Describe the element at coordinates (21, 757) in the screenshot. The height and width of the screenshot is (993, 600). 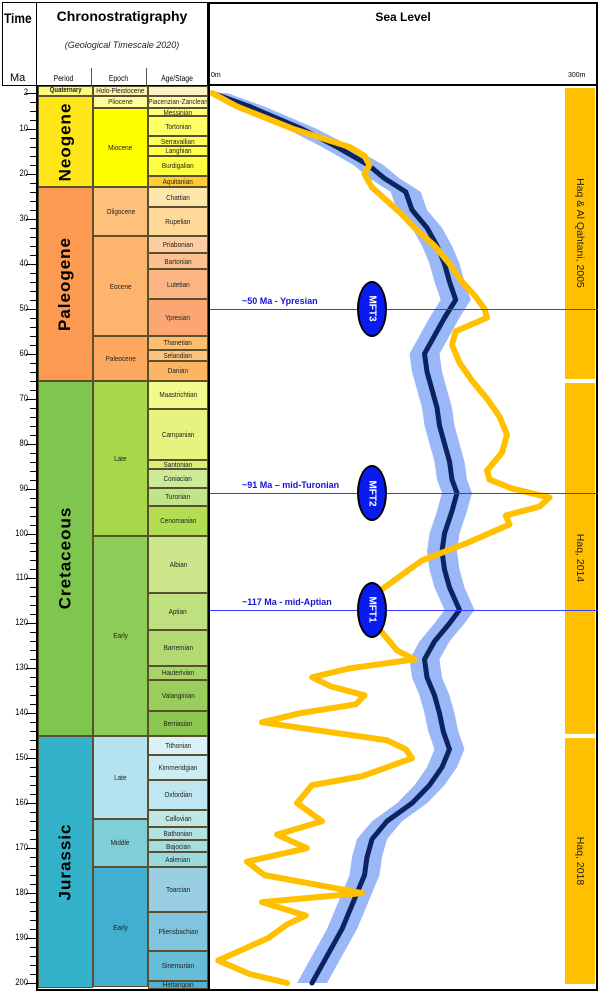
I see `time-tick-label: 150` at that location.